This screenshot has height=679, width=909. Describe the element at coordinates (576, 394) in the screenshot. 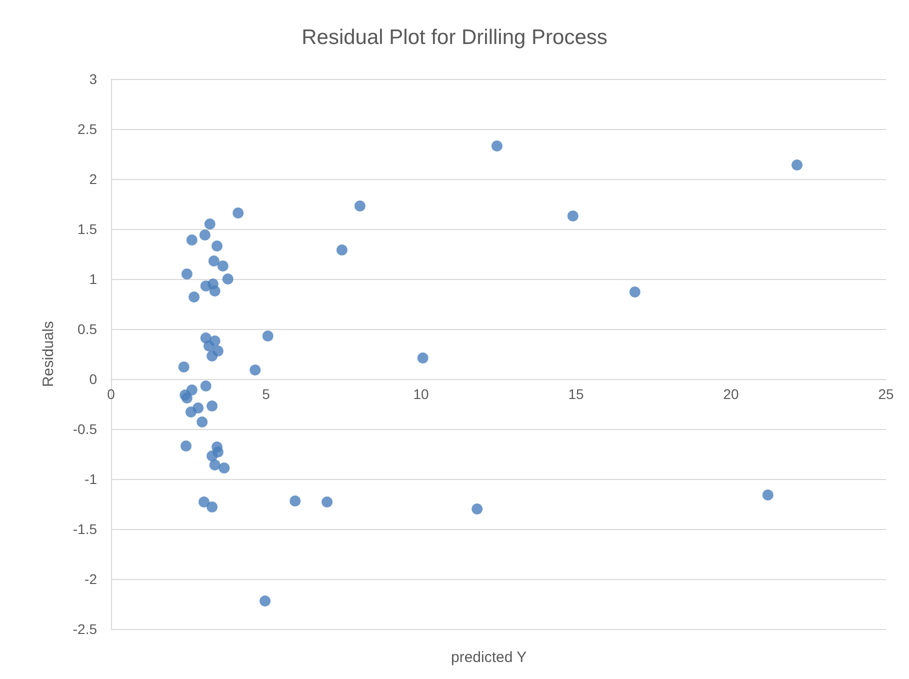

I see `x-tick-label: 15` at that location.